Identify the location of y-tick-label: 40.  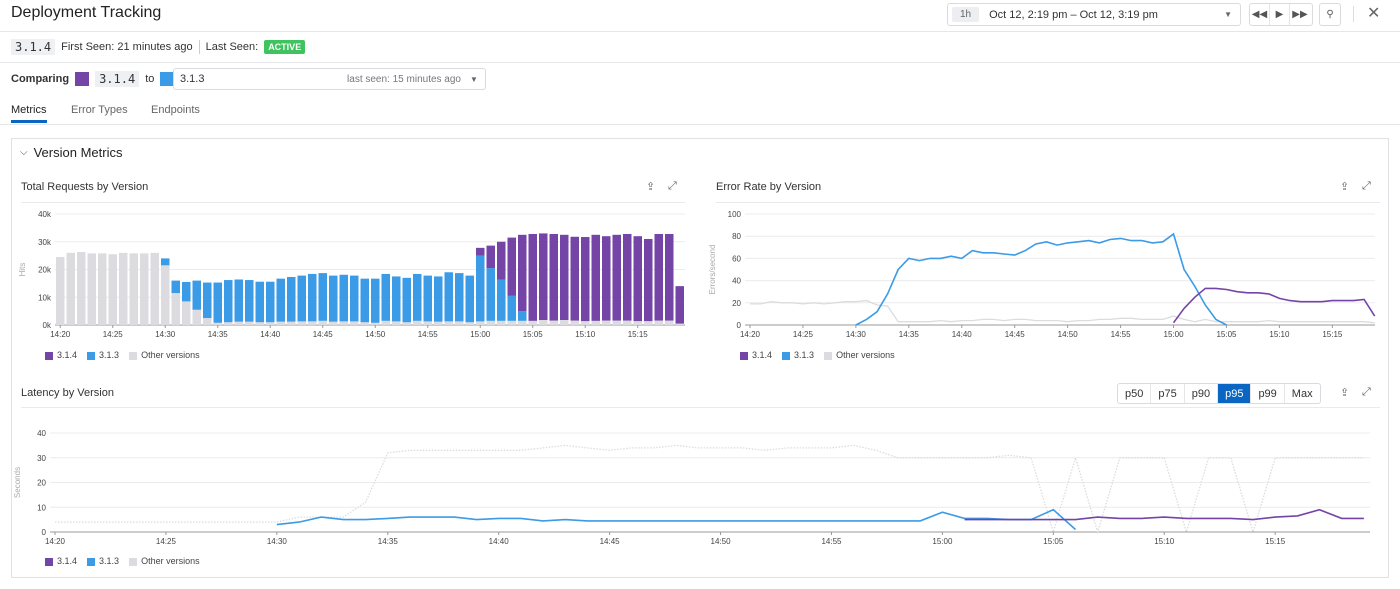
(41, 433).